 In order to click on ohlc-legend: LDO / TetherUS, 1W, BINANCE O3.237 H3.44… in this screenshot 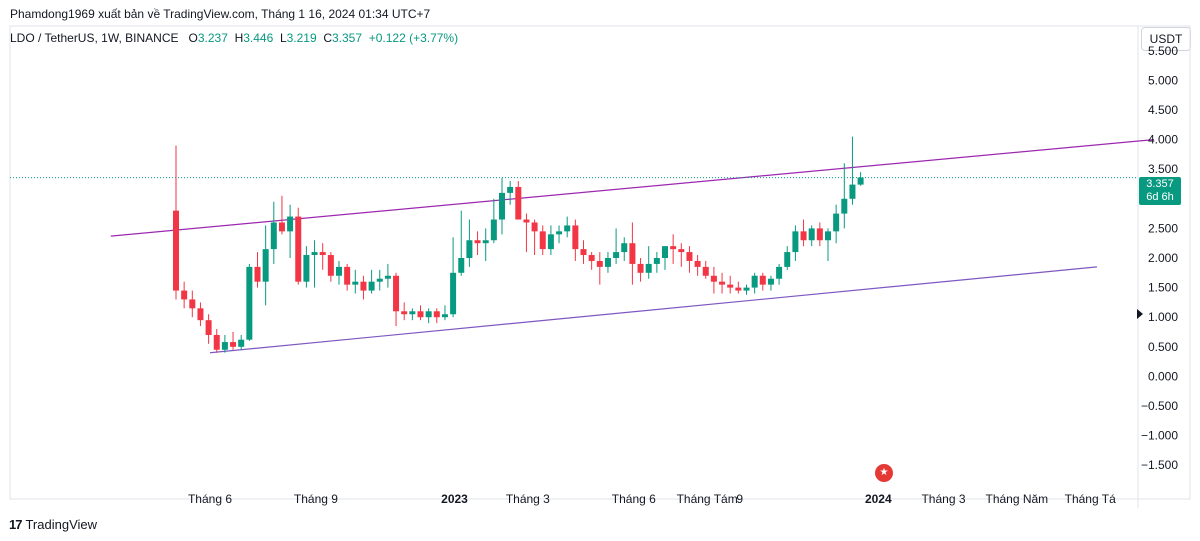, I will do `click(234, 38)`.